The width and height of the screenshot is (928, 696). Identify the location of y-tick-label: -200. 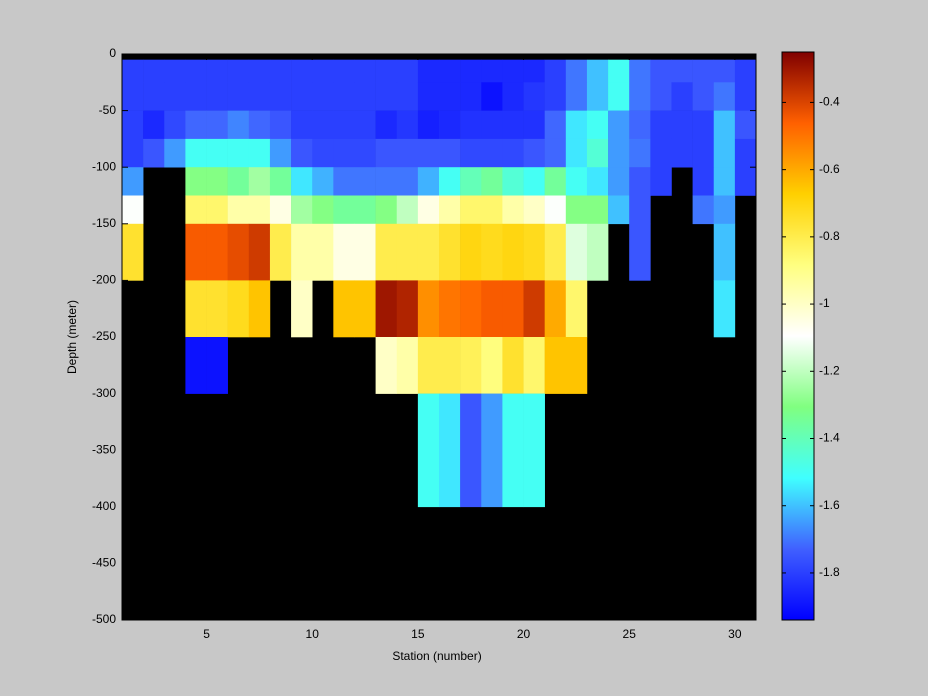
(104, 280).